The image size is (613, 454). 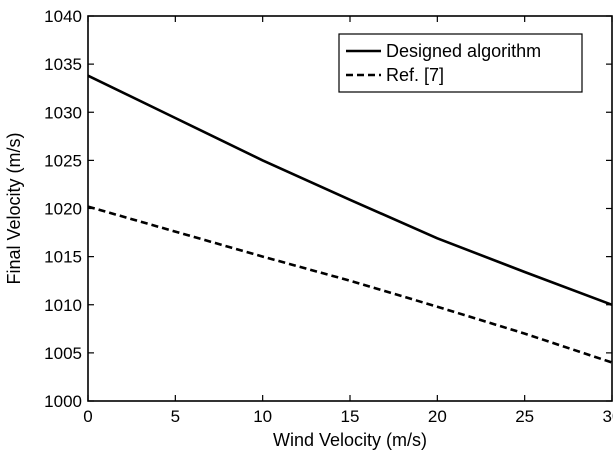 What do you see at coordinates (63, 112) in the screenshot?
I see `y-tick-label: 1030` at bounding box center [63, 112].